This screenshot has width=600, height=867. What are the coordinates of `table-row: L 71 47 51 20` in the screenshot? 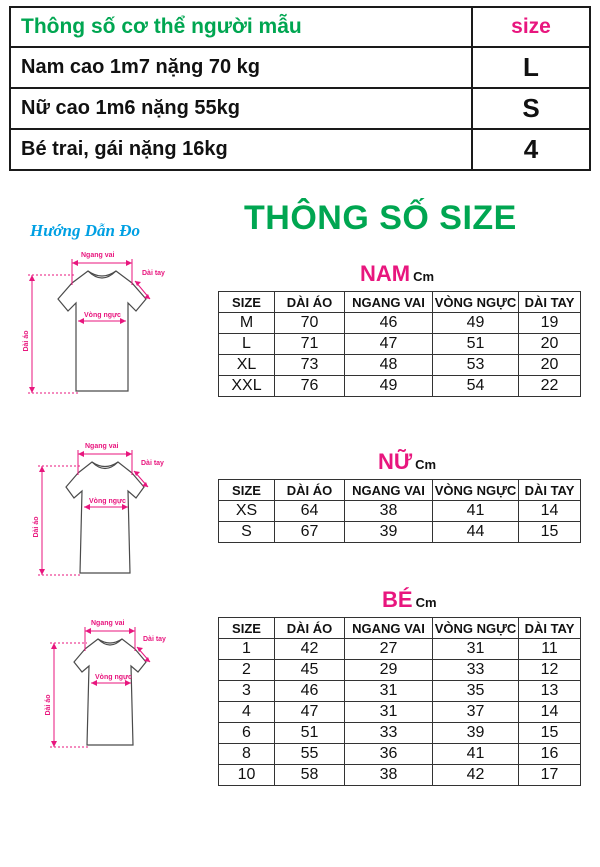 It's located at (399, 344).